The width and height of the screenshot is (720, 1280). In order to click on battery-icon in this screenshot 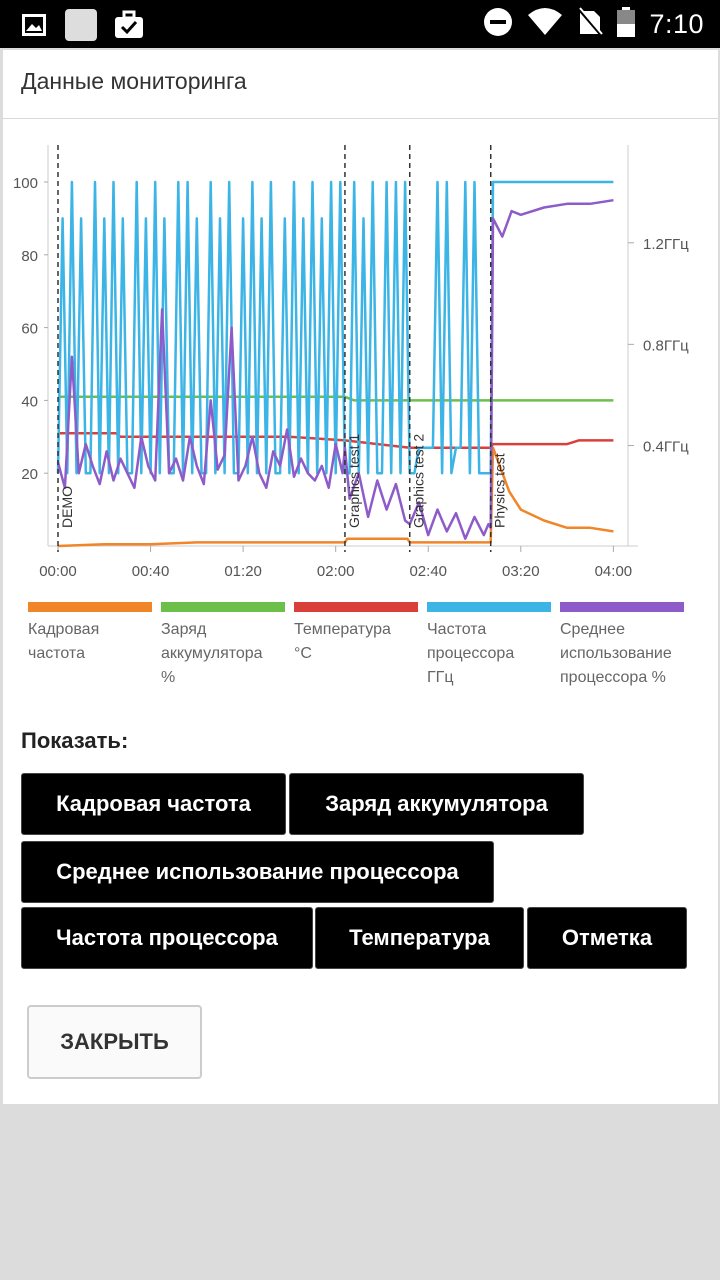, I will do `click(626, 24)`.